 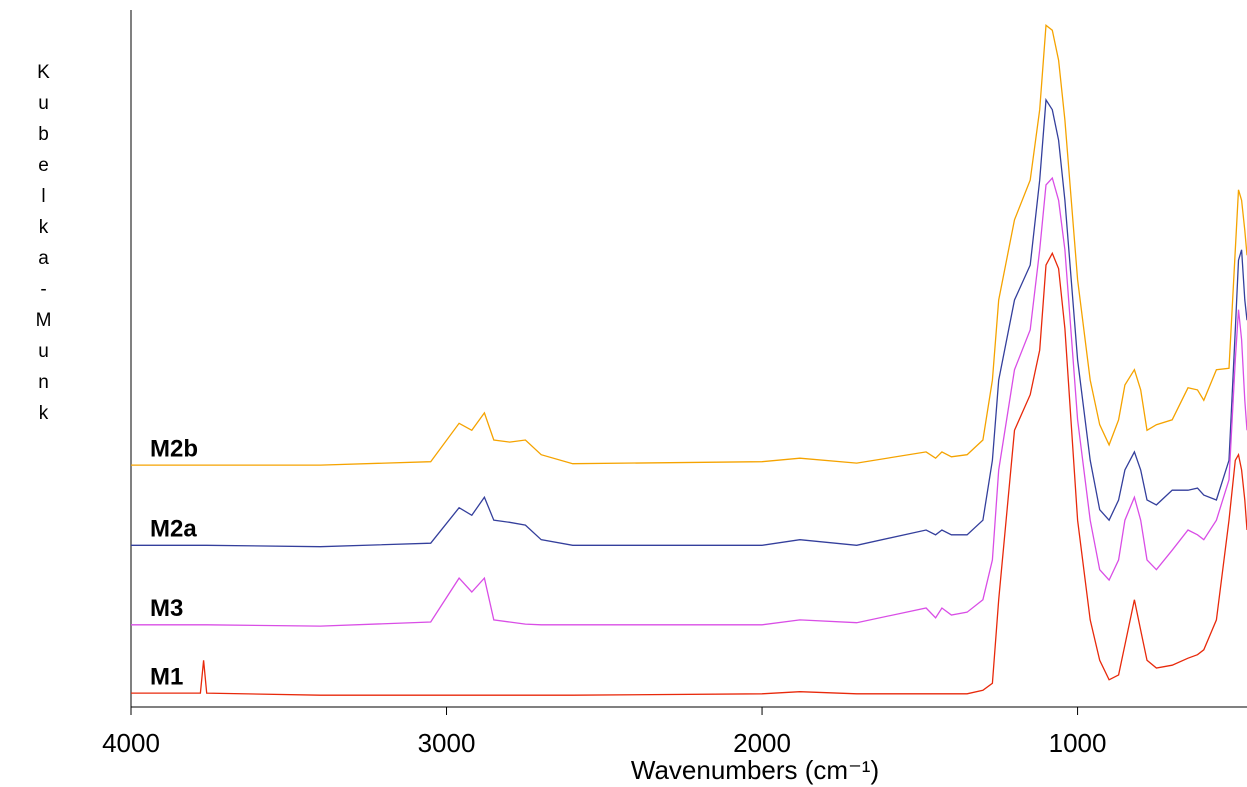 What do you see at coordinates (174, 448) in the screenshot?
I see `series-label: M2b` at bounding box center [174, 448].